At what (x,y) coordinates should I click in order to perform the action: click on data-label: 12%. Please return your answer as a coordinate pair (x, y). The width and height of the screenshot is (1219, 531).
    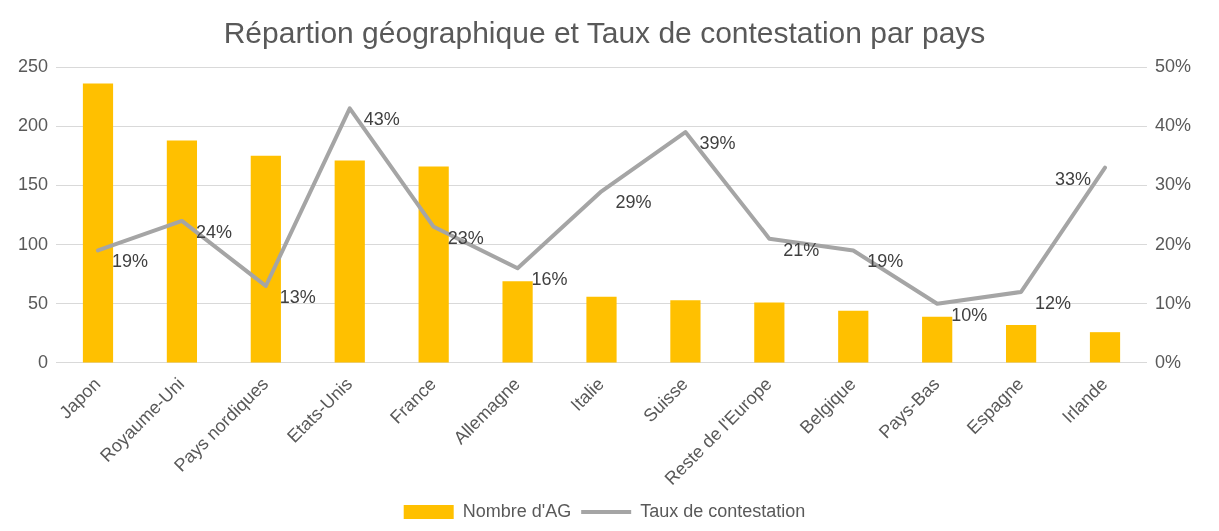
    Looking at the image, I should click on (1053, 302).